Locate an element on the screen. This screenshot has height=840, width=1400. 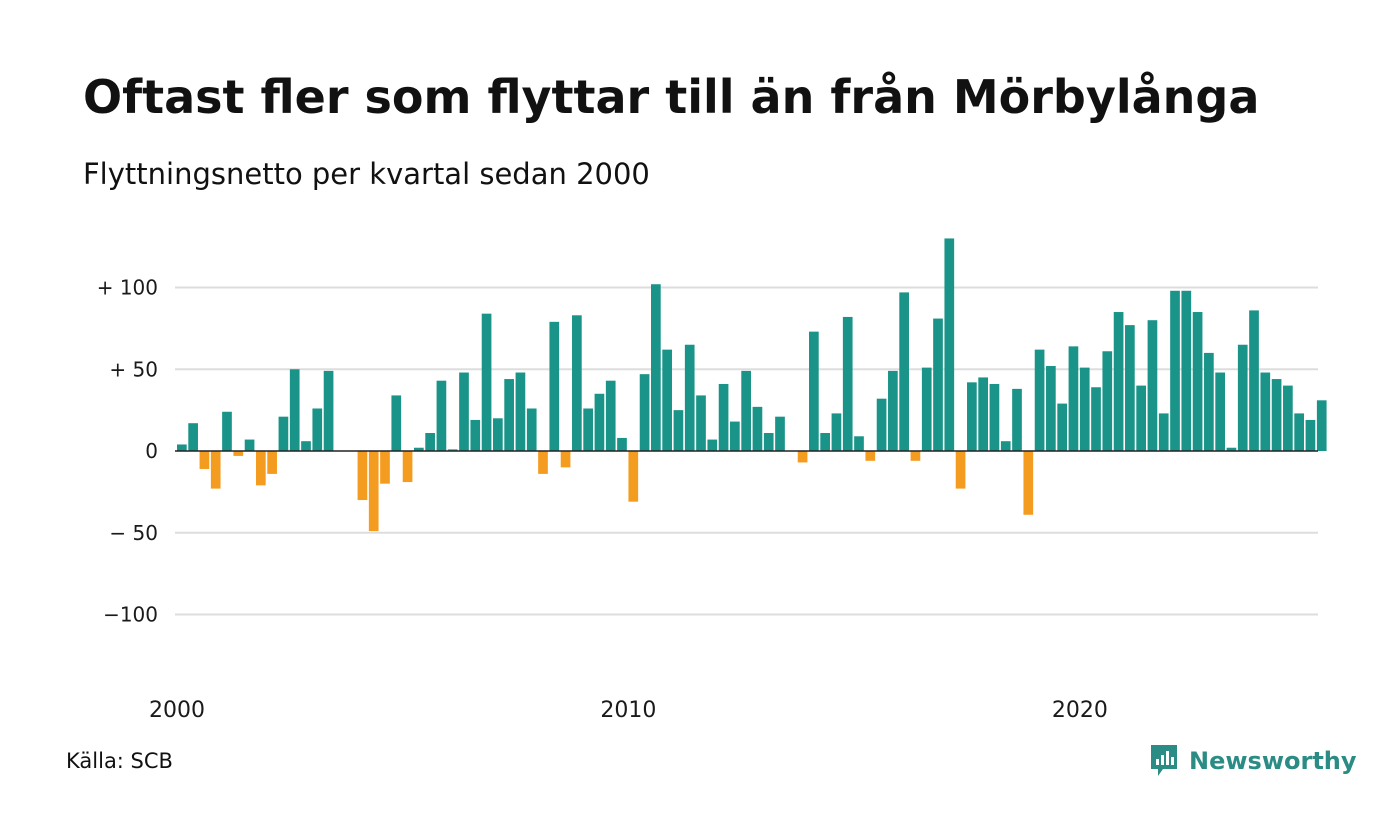
bar-2006K2 is located at coordinates (464, 411).